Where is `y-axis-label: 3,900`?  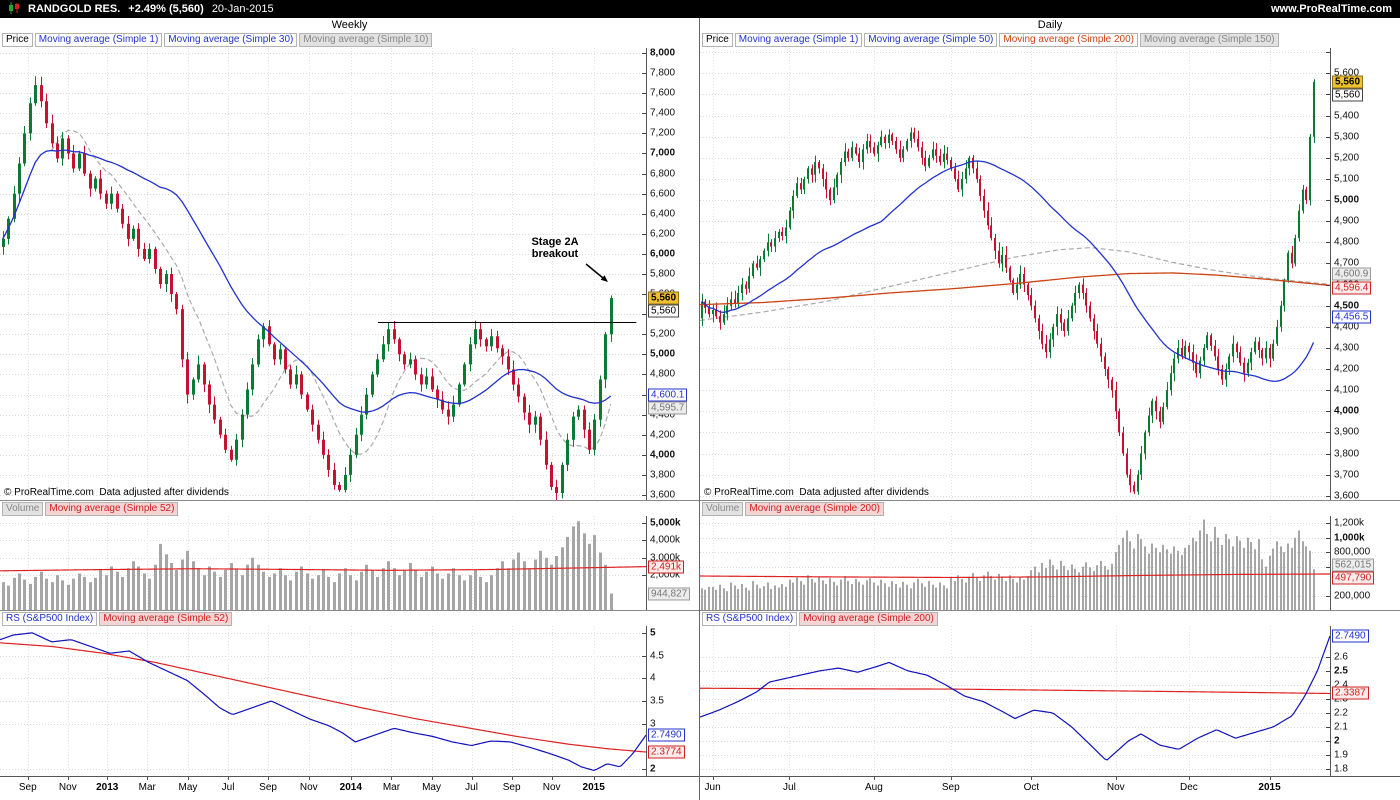
y-axis-label: 3,900 is located at coordinates (1347, 432).